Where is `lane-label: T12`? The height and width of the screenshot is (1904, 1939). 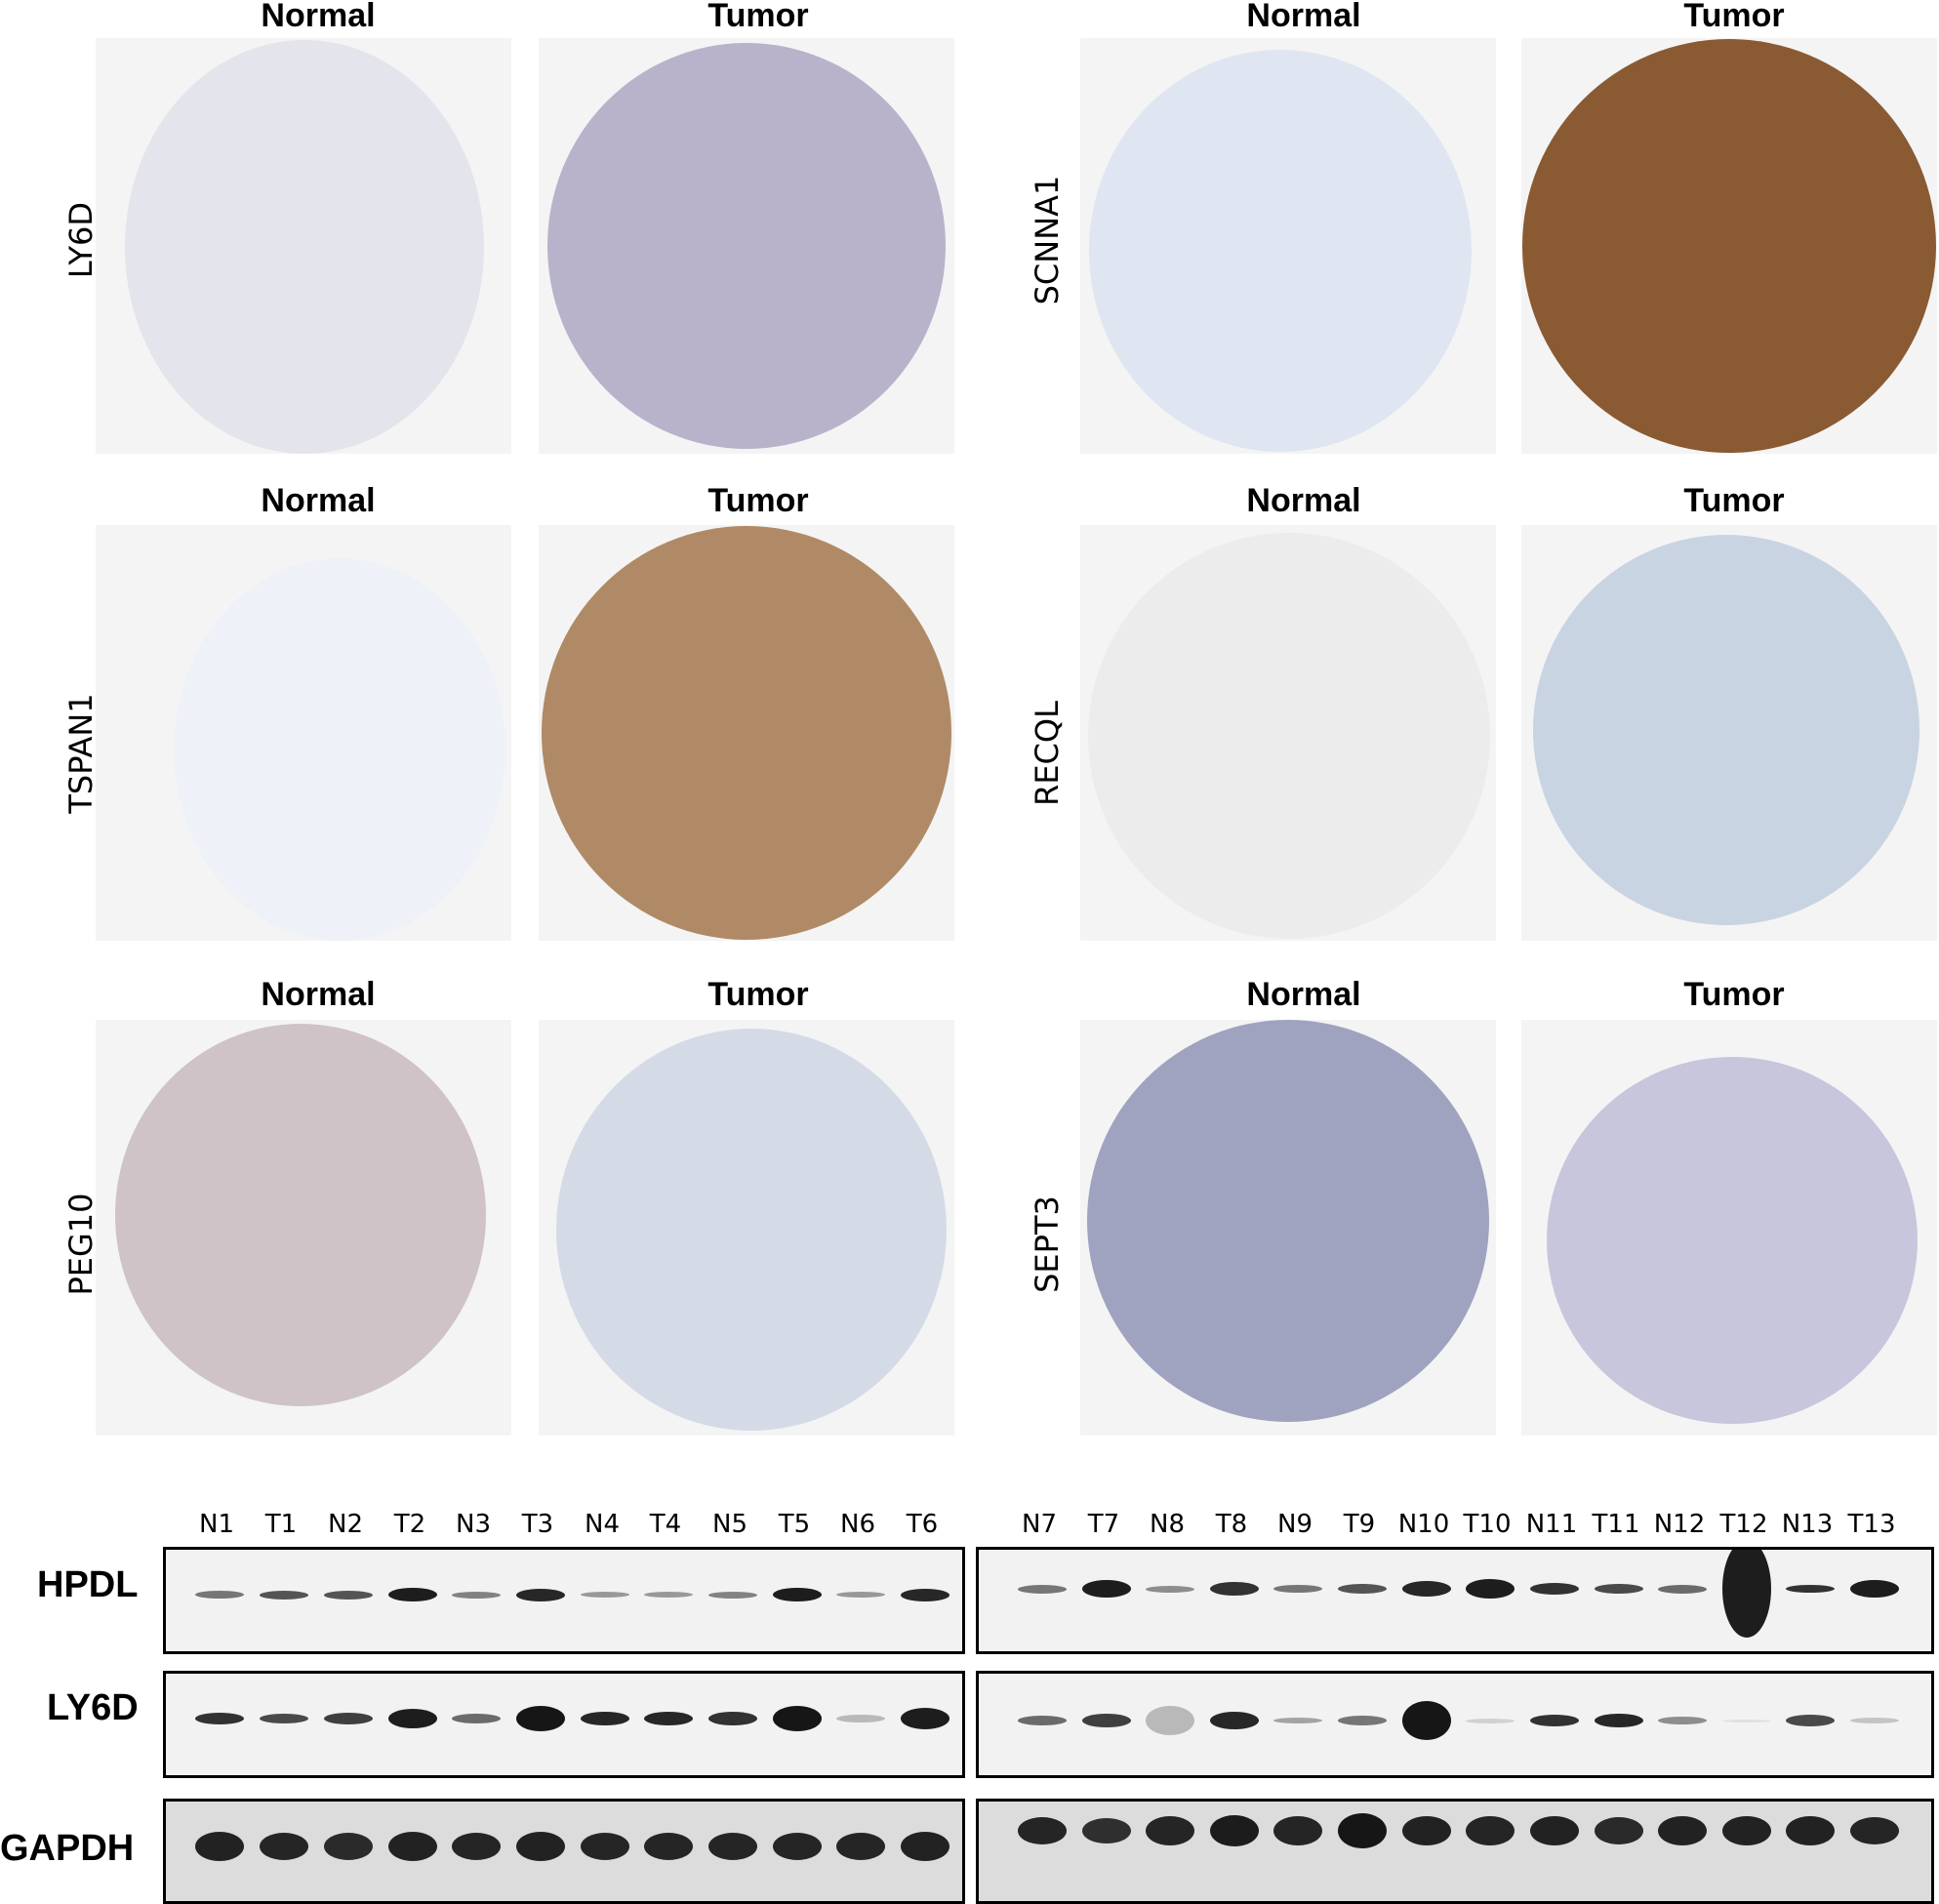 lane-label: T12 is located at coordinates (1744, 1524).